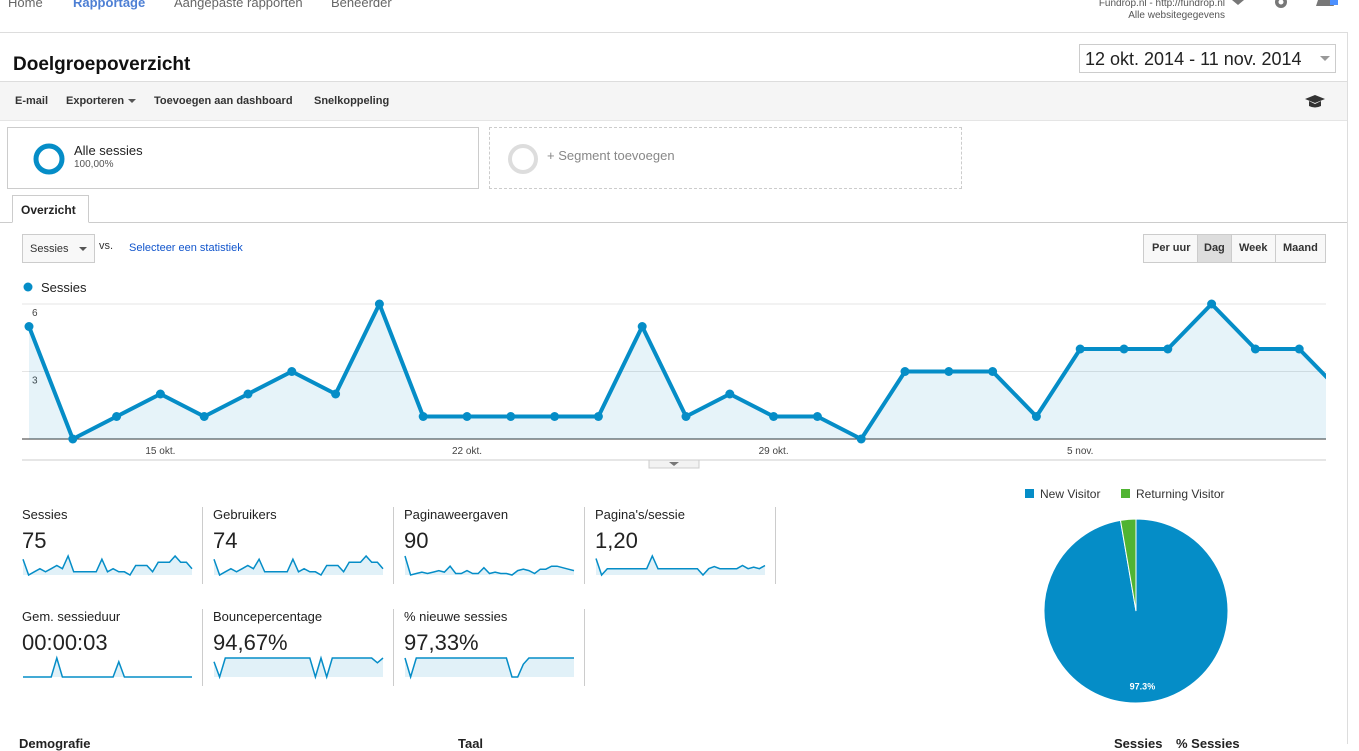  Describe the element at coordinates (361, 5) in the screenshot. I see `nav-tab: Beheerder` at that location.